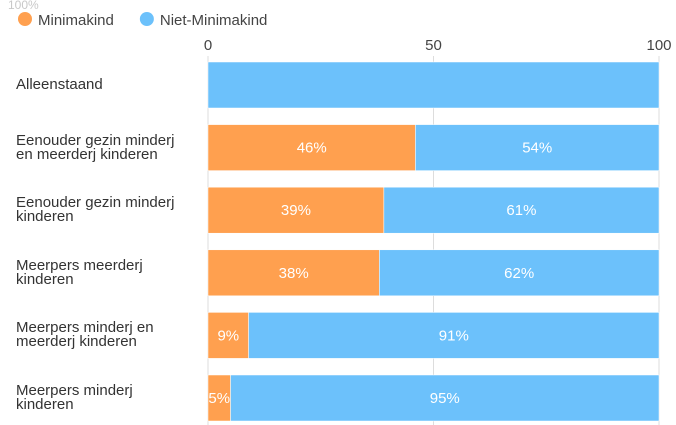  Describe the element at coordinates (219, 398) in the screenshot. I see `value-label: 5%` at that location.